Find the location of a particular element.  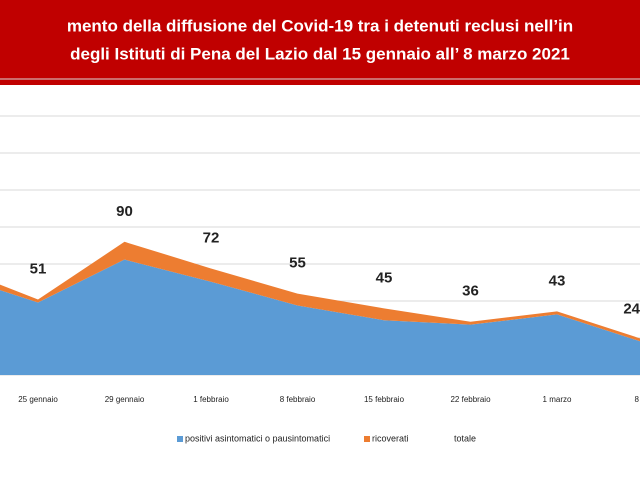

data-label: 72 is located at coordinates (211, 237).